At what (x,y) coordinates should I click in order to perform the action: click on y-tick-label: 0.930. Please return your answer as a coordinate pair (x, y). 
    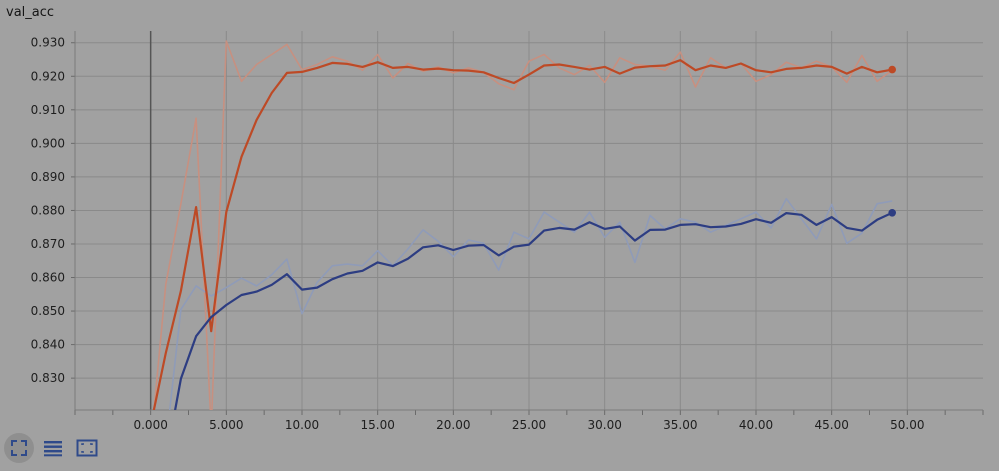
    Looking at the image, I should click on (48, 43).